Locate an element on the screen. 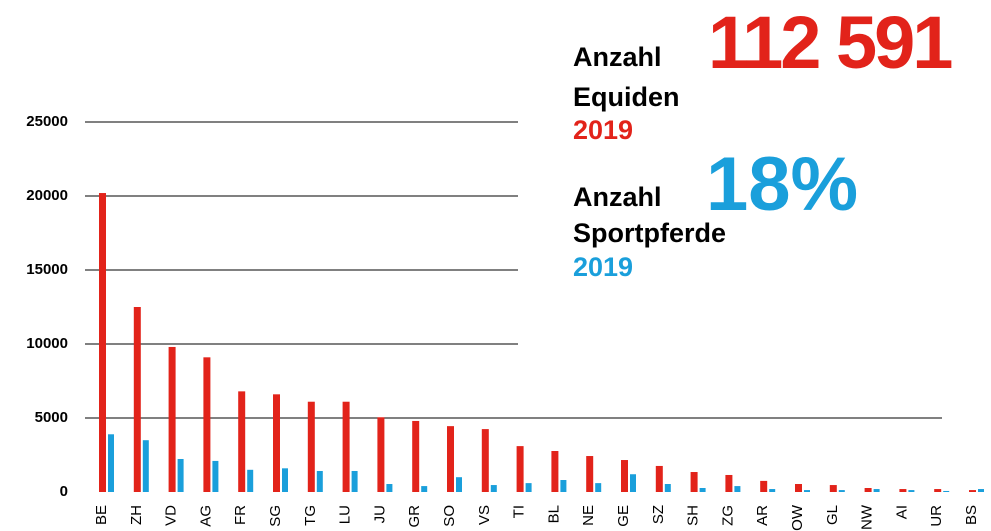 This screenshot has width=991, height=531. y-tick-label: 10000 is located at coordinates (47, 343).